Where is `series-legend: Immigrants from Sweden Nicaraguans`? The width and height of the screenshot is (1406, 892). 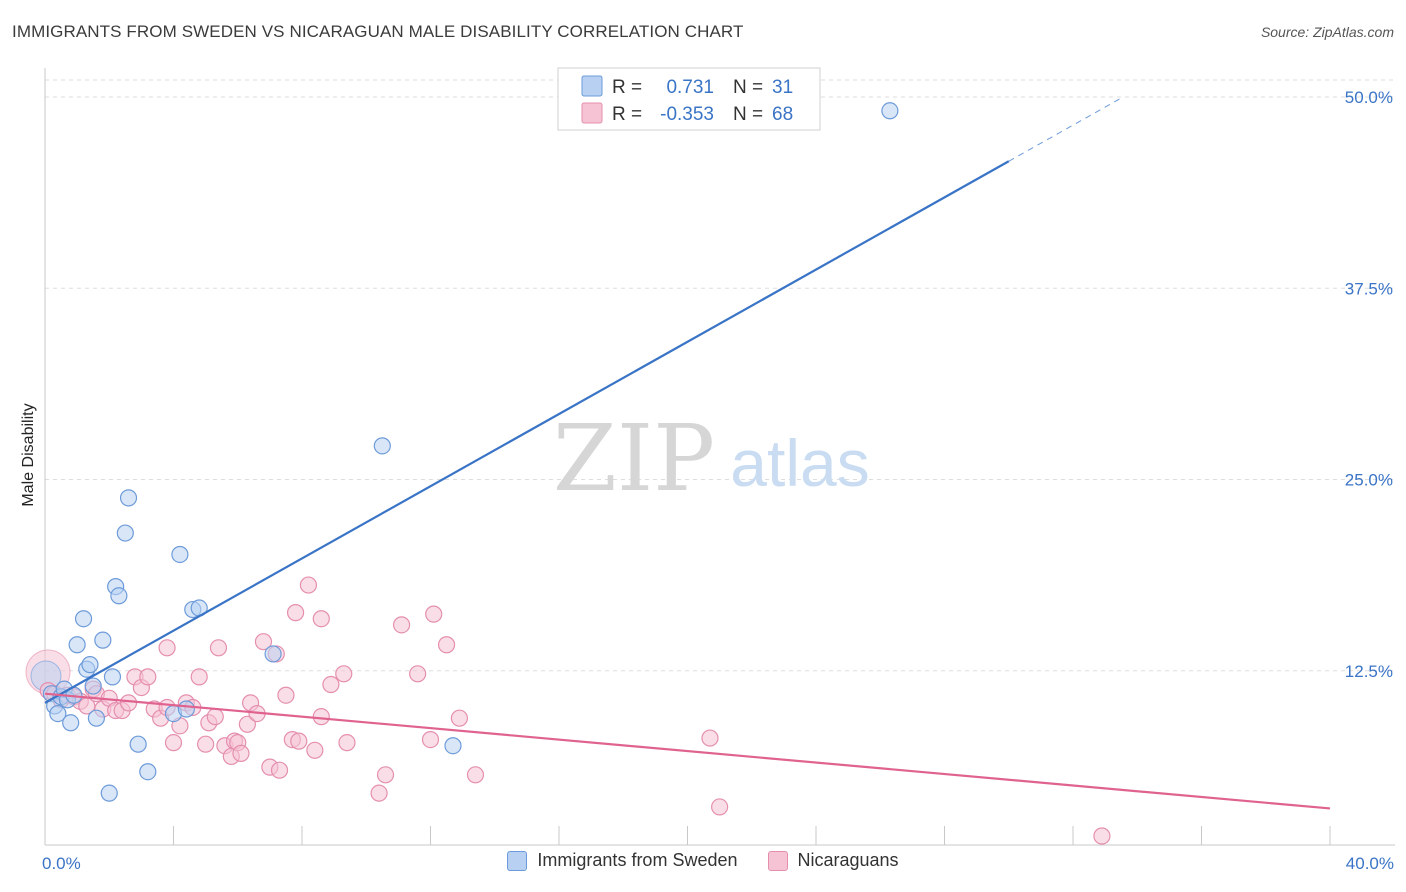 series-legend: Immigrants from Sweden Nicaraguans is located at coordinates (703, 860).